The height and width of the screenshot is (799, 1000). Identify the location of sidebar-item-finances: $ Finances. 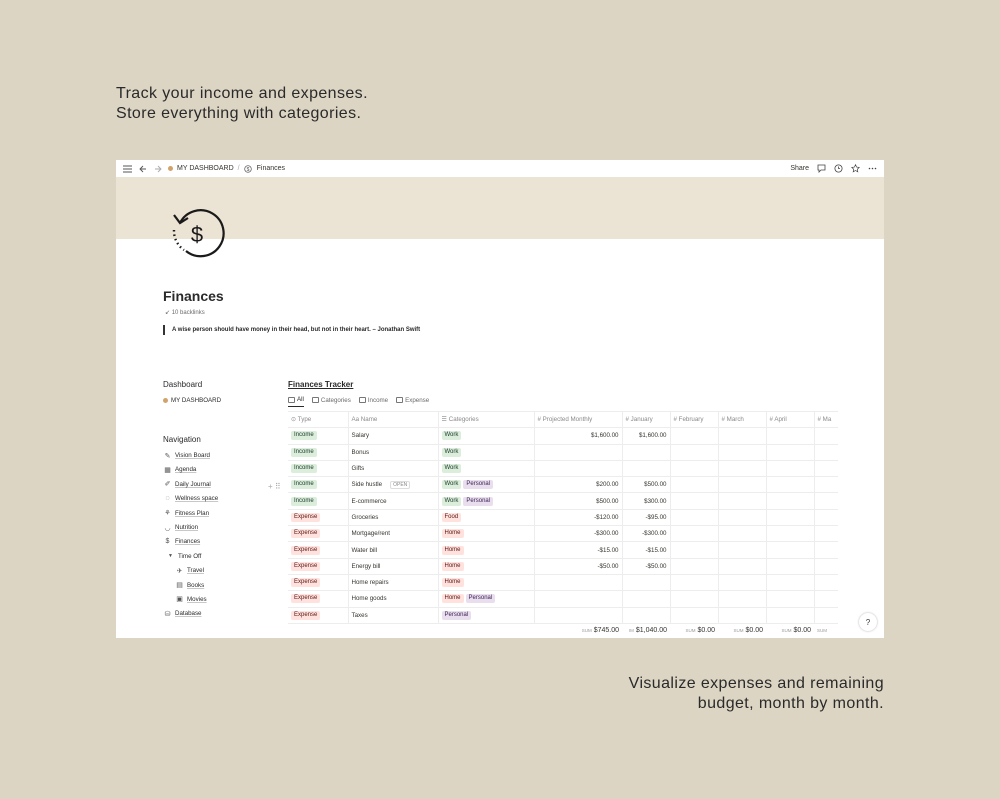
(213, 542).